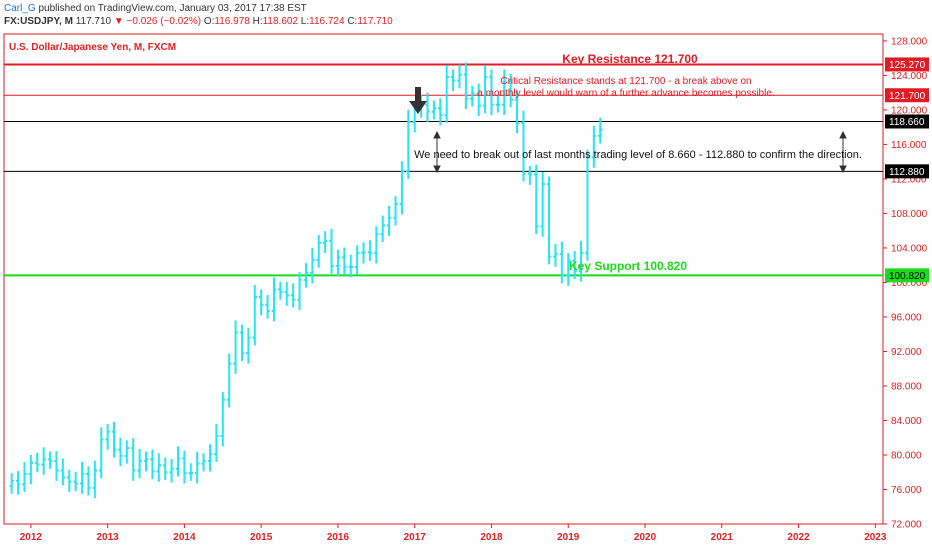  What do you see at coordinates (38, 21) in the screenshot?
I see `symbol-label: FX:USDJPY, M` at bounding box center [38, 21].